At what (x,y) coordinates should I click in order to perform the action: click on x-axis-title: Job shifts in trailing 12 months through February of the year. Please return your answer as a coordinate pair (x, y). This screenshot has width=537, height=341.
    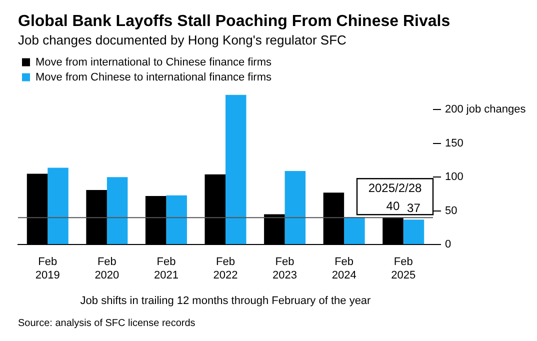
    Looking at the image, I should click on (226, 301).